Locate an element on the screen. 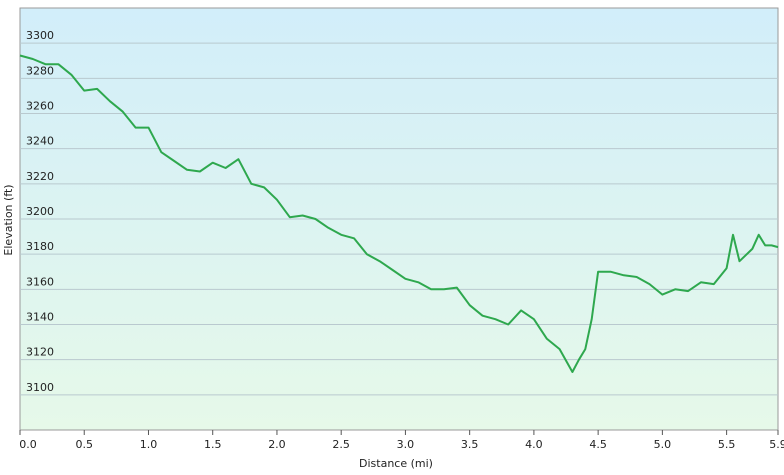  y-tick-label: 3260 is located at coordinates (40, 106).